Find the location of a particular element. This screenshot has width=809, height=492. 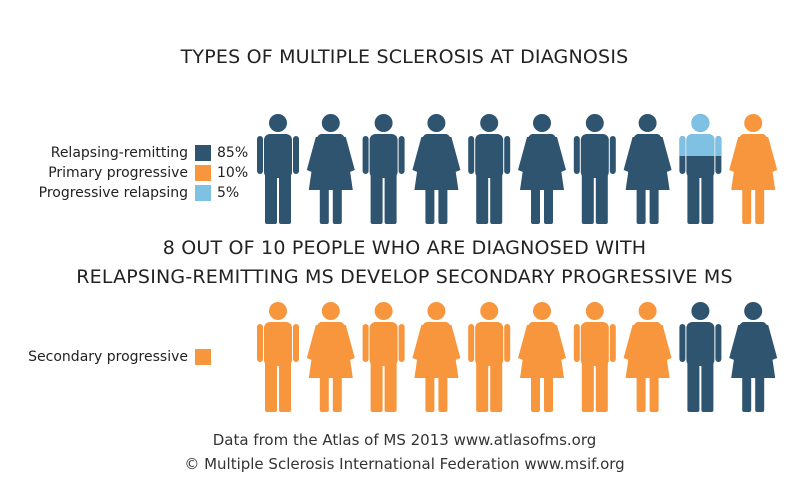

legend-item-relapsing-remitting: Relapsing-remitting is located at coordinates (104, 154).